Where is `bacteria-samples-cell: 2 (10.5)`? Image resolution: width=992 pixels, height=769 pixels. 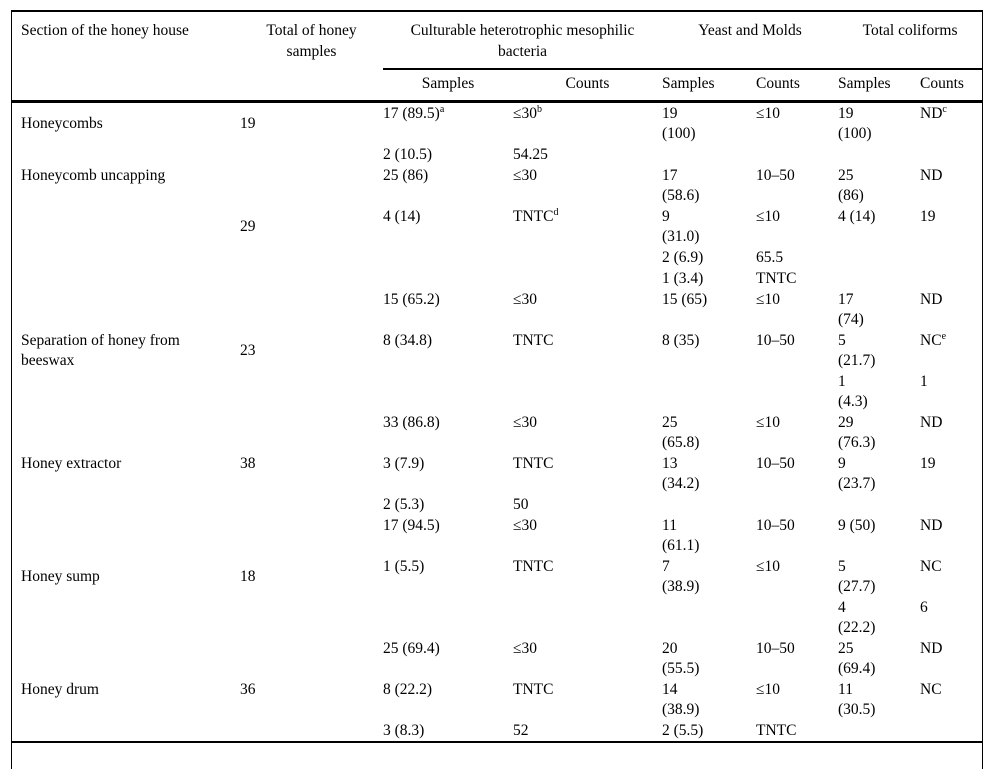 bacteria-samples-cell: 2 (10.5) is located at coordinates (448, 154).